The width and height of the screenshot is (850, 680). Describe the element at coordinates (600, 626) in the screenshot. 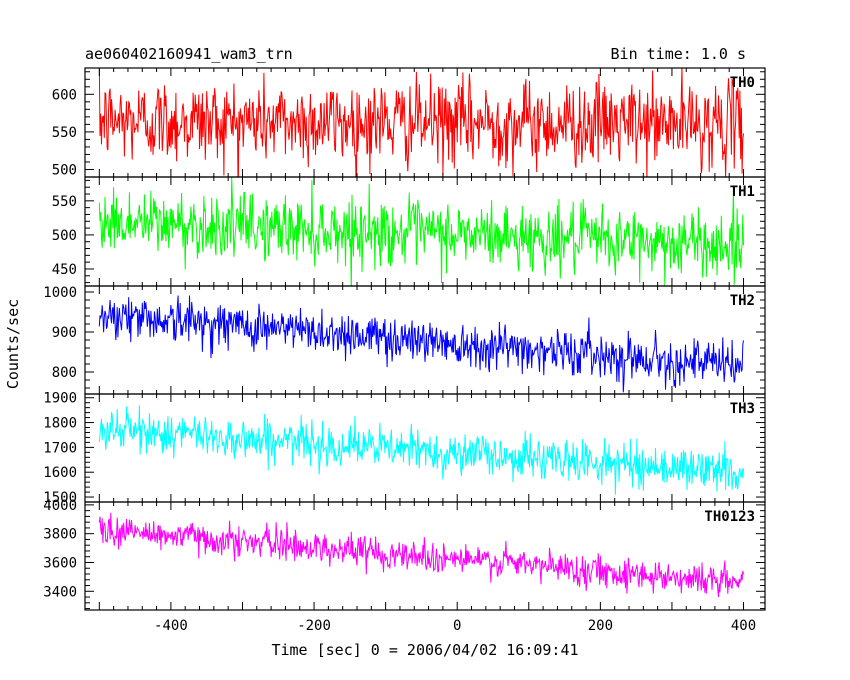

I see `x-tick-label: 200` at that location.